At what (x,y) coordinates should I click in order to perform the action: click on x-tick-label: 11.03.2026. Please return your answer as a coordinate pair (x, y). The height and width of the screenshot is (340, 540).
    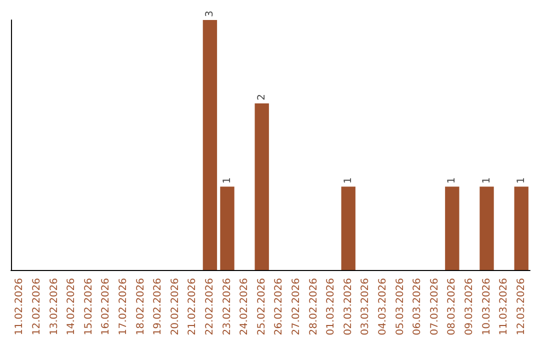
    Looking at the image, I should click on (504, 307).